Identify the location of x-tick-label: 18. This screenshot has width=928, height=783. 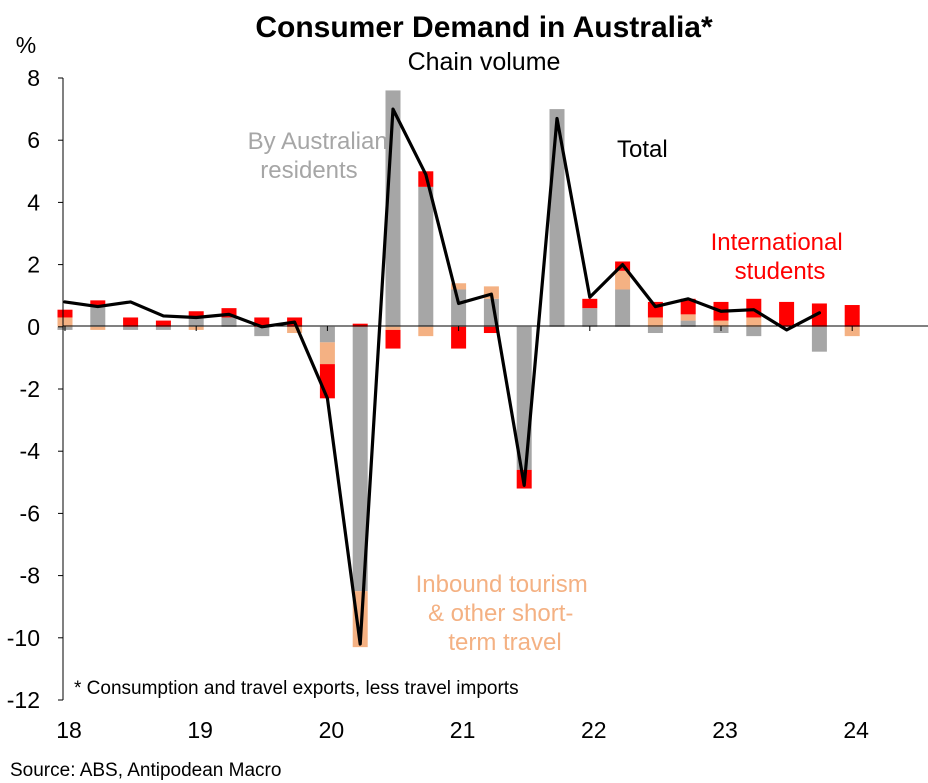
(69, 730).